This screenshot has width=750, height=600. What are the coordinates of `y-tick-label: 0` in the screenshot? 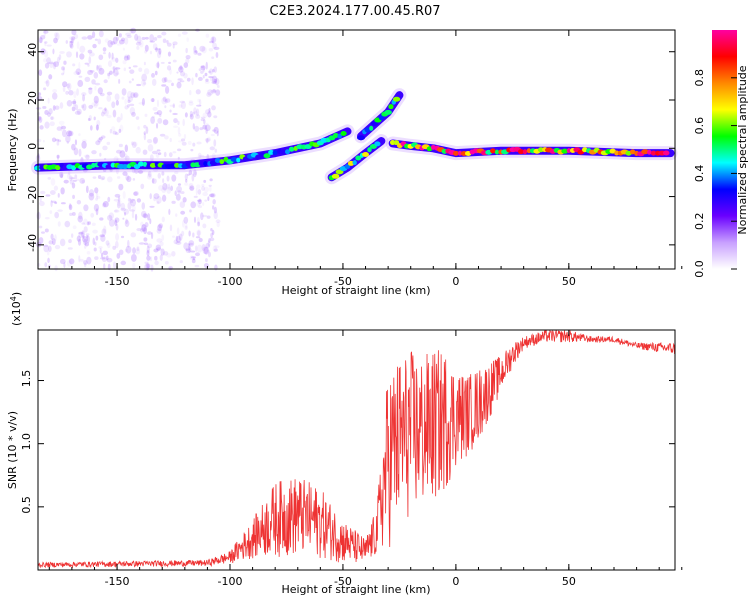 It's located at (32, 146).